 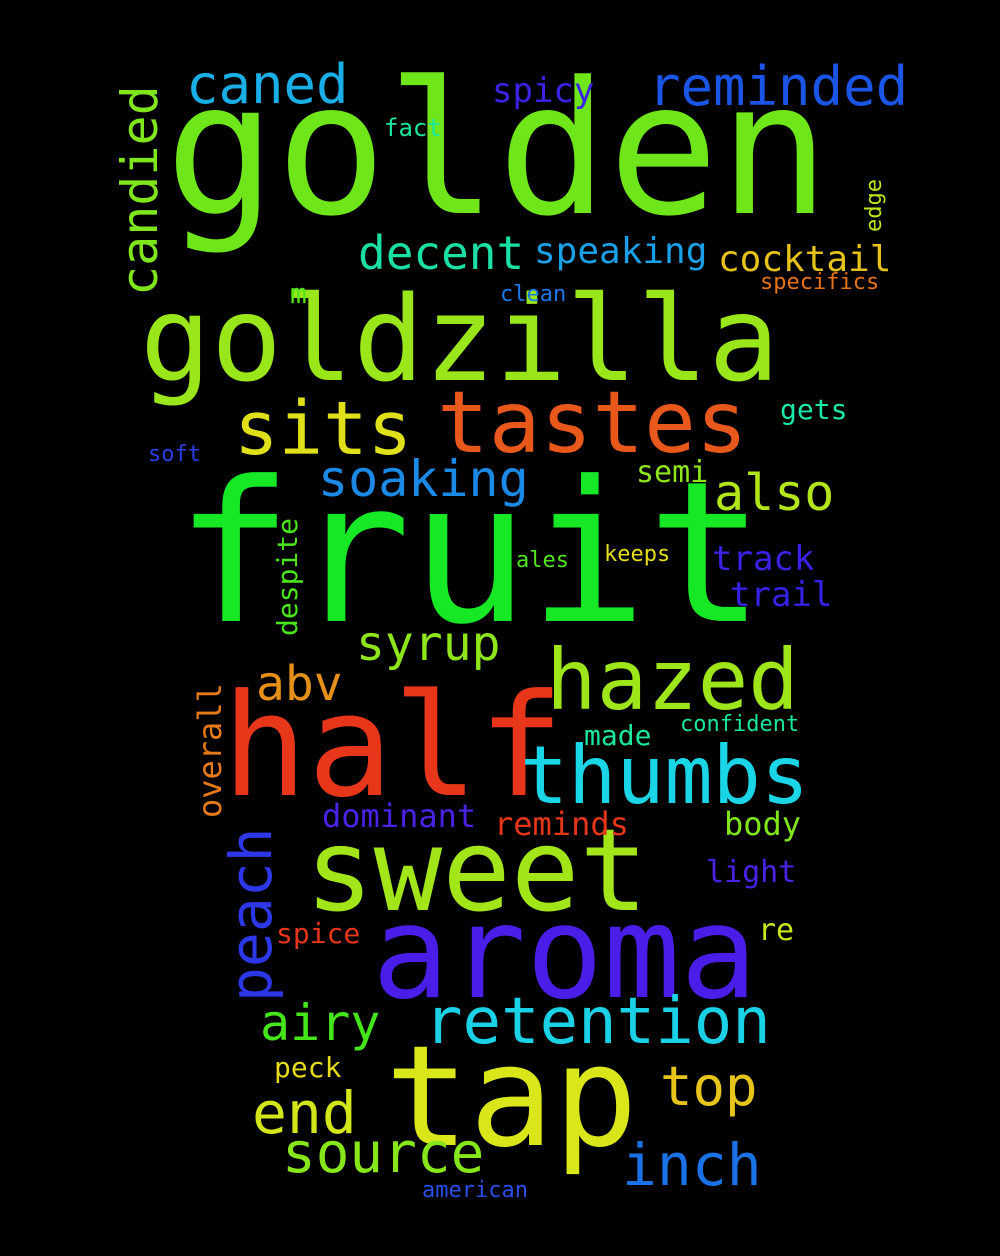 I want to click on word-also: also, so click(x=774, y=493).